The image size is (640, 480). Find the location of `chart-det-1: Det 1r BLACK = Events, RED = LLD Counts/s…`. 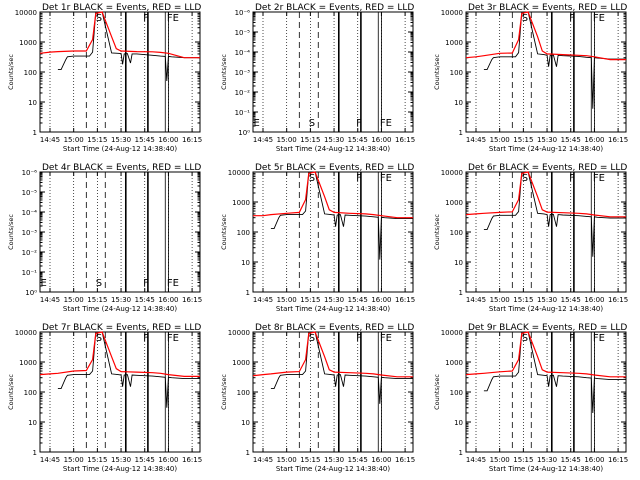

chart-det-1: Det 1r BLACK = Events, RED = LLD Counts/s… is located at coordinates (104, 78).